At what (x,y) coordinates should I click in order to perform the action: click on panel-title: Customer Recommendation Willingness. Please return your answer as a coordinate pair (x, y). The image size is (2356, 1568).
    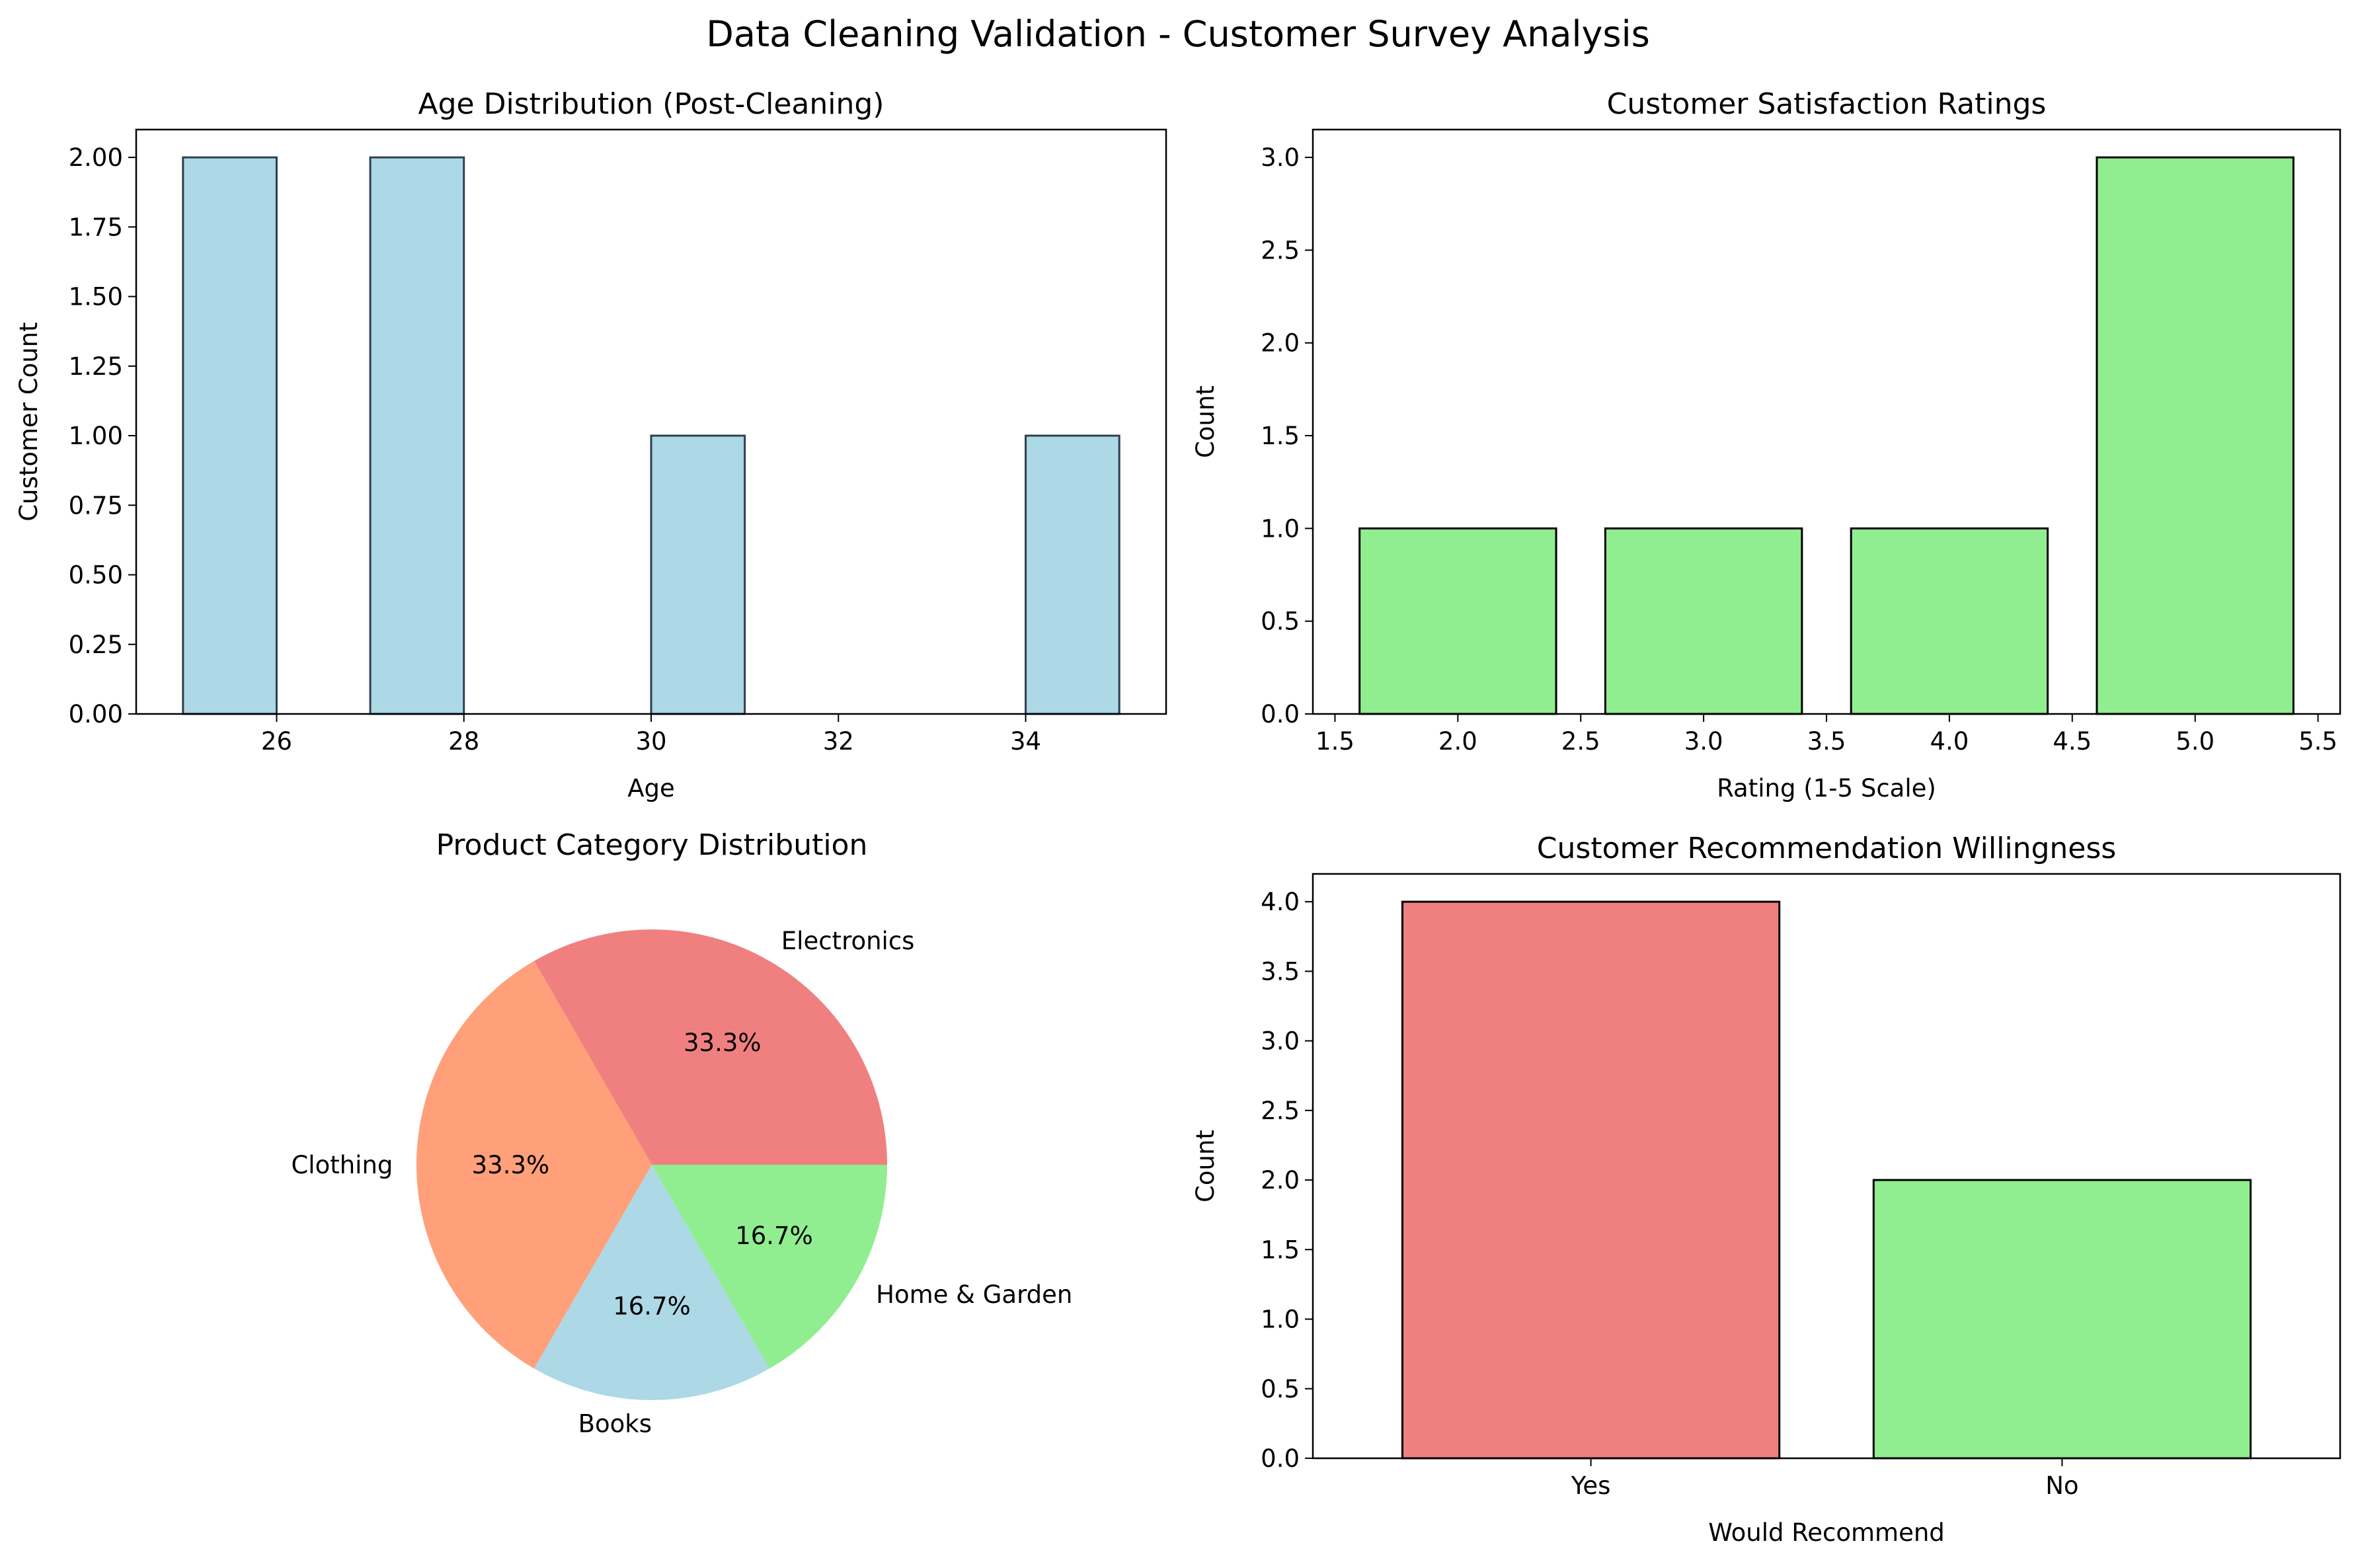
    Looking at the image, I should click on (1826, 848).